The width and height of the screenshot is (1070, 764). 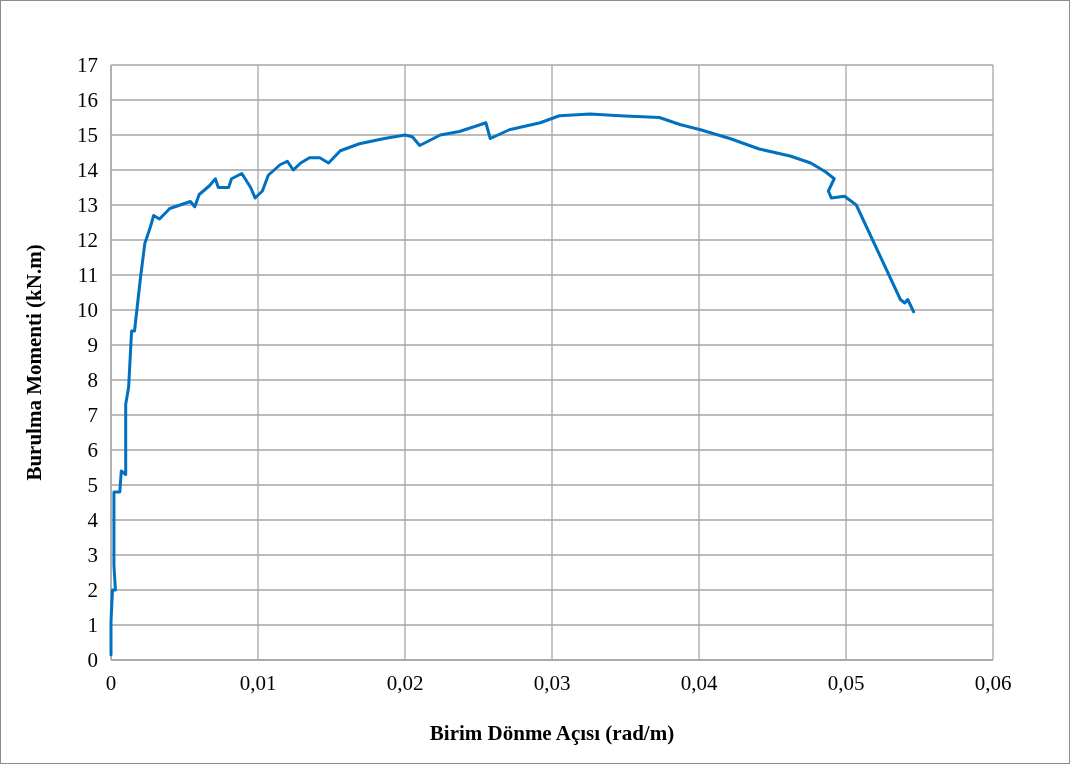 What do you see at coordinates (87, 310) in the screenshot?
I see `y-tick-label: 10` at bounding box center [87, 310].